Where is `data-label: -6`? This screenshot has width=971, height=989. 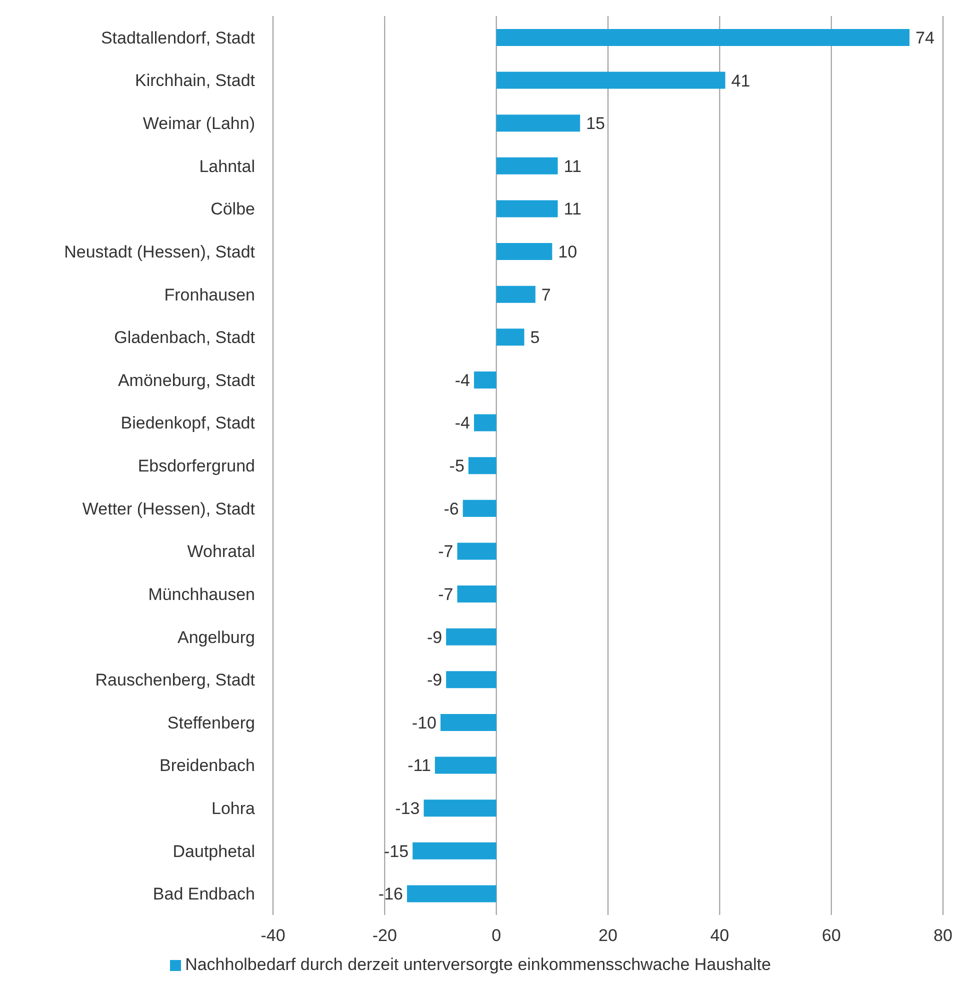 data-label: -6 is located at coordinates (451, 508).